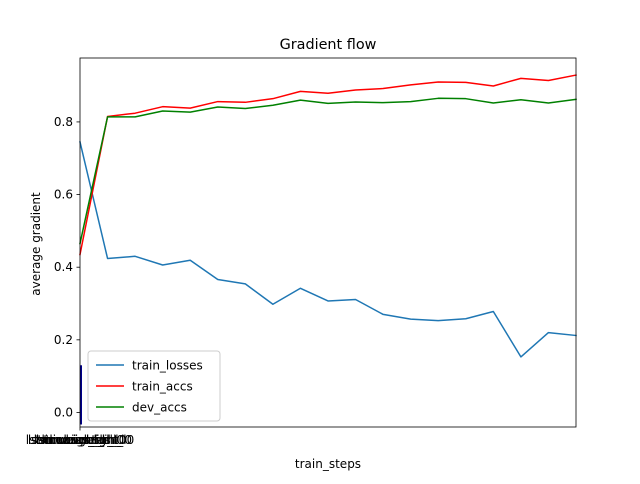  I want to click on legend: train_losses train_accs dev_accs, so click(154, 386).